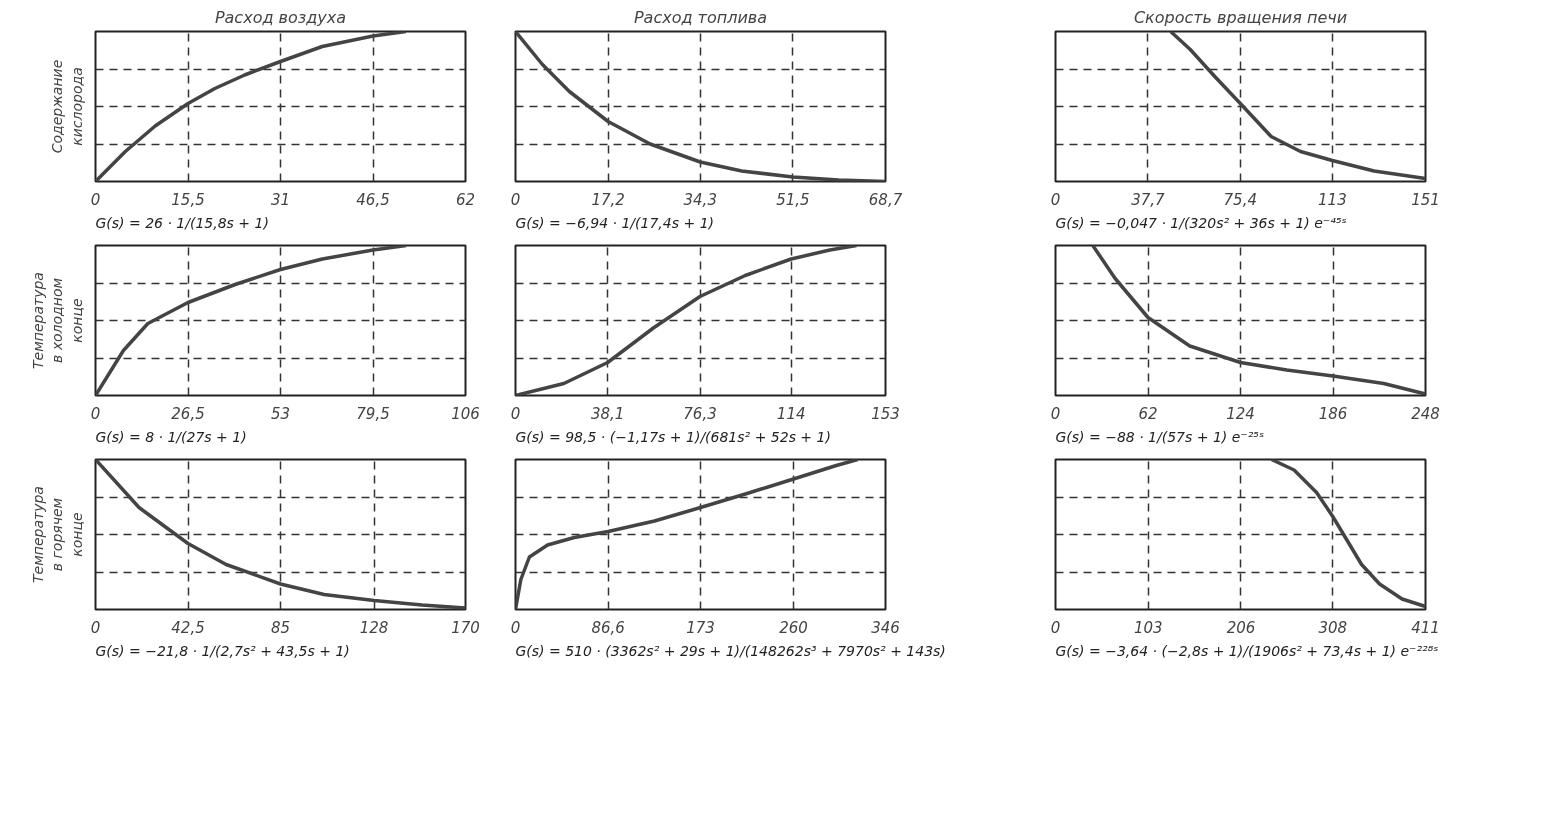 This screenshot has height=813, width=1561. Describe the element at coordinates (793, 199) in the screenshot. I see `x-tick-label: 51,5` at that location.